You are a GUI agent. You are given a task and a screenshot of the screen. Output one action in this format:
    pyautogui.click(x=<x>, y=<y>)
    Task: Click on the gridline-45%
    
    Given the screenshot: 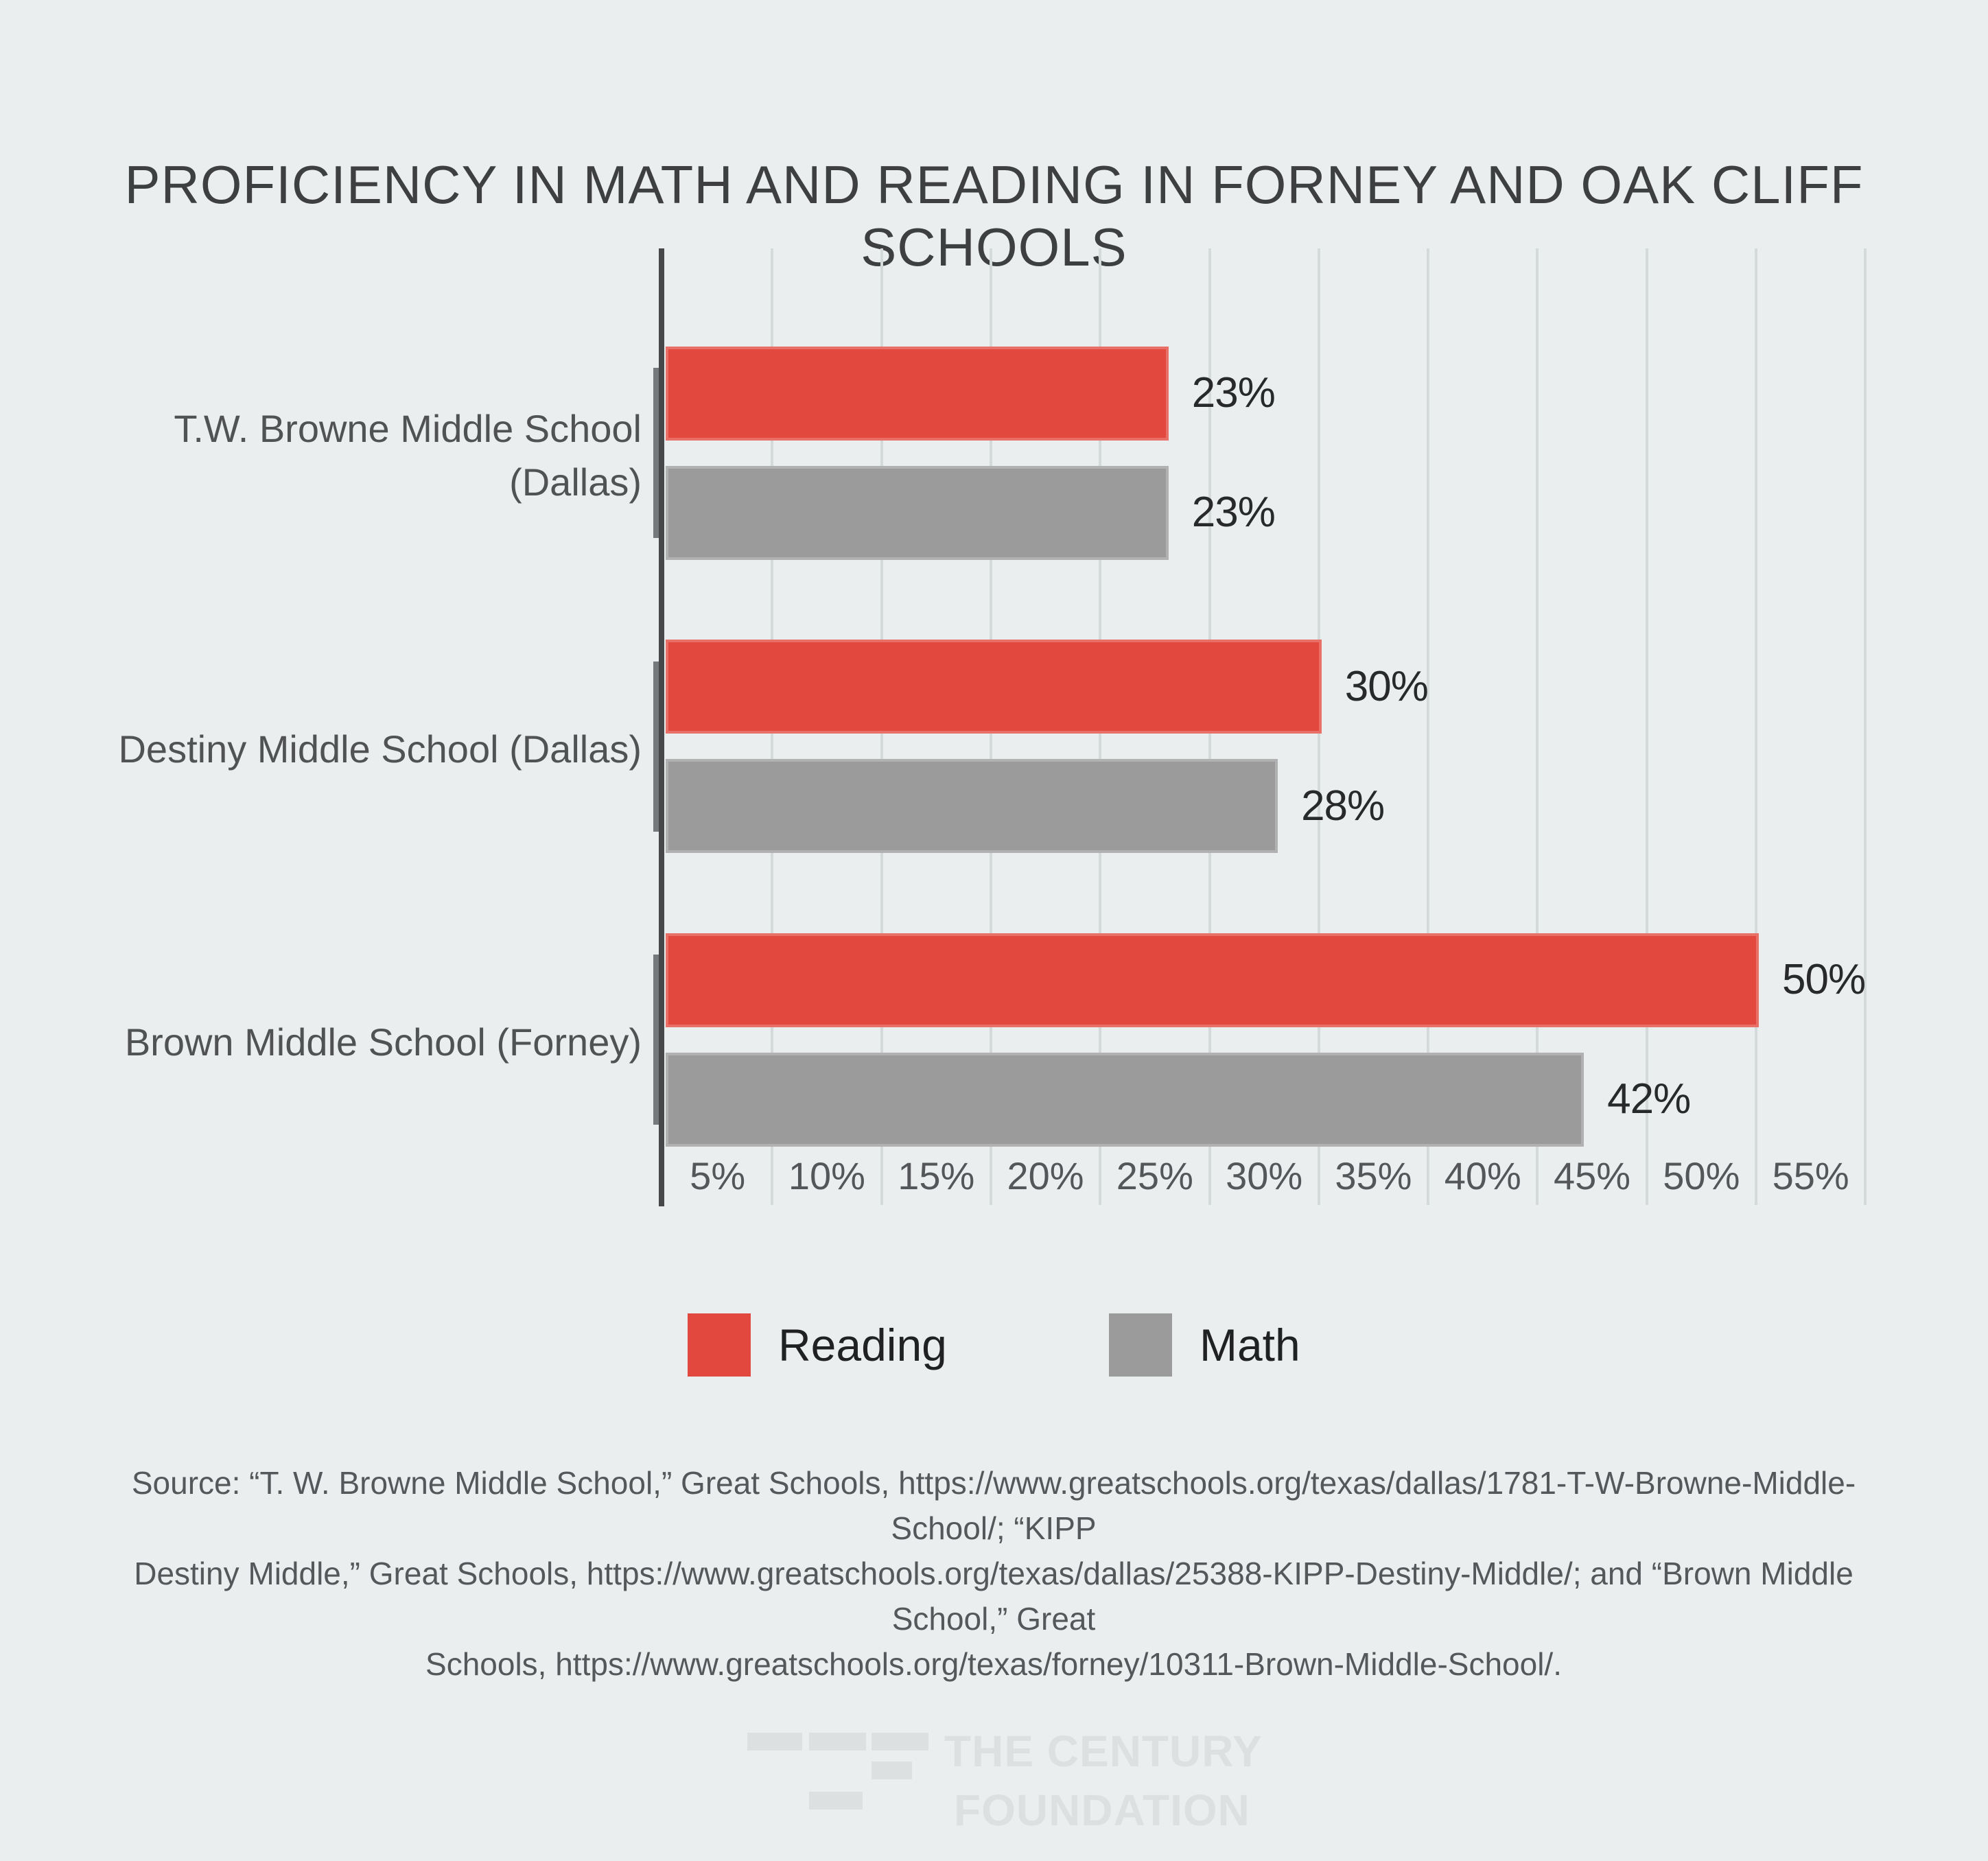 What is the action you would take?
    pyautogui.click(x=1646, y=726)
    